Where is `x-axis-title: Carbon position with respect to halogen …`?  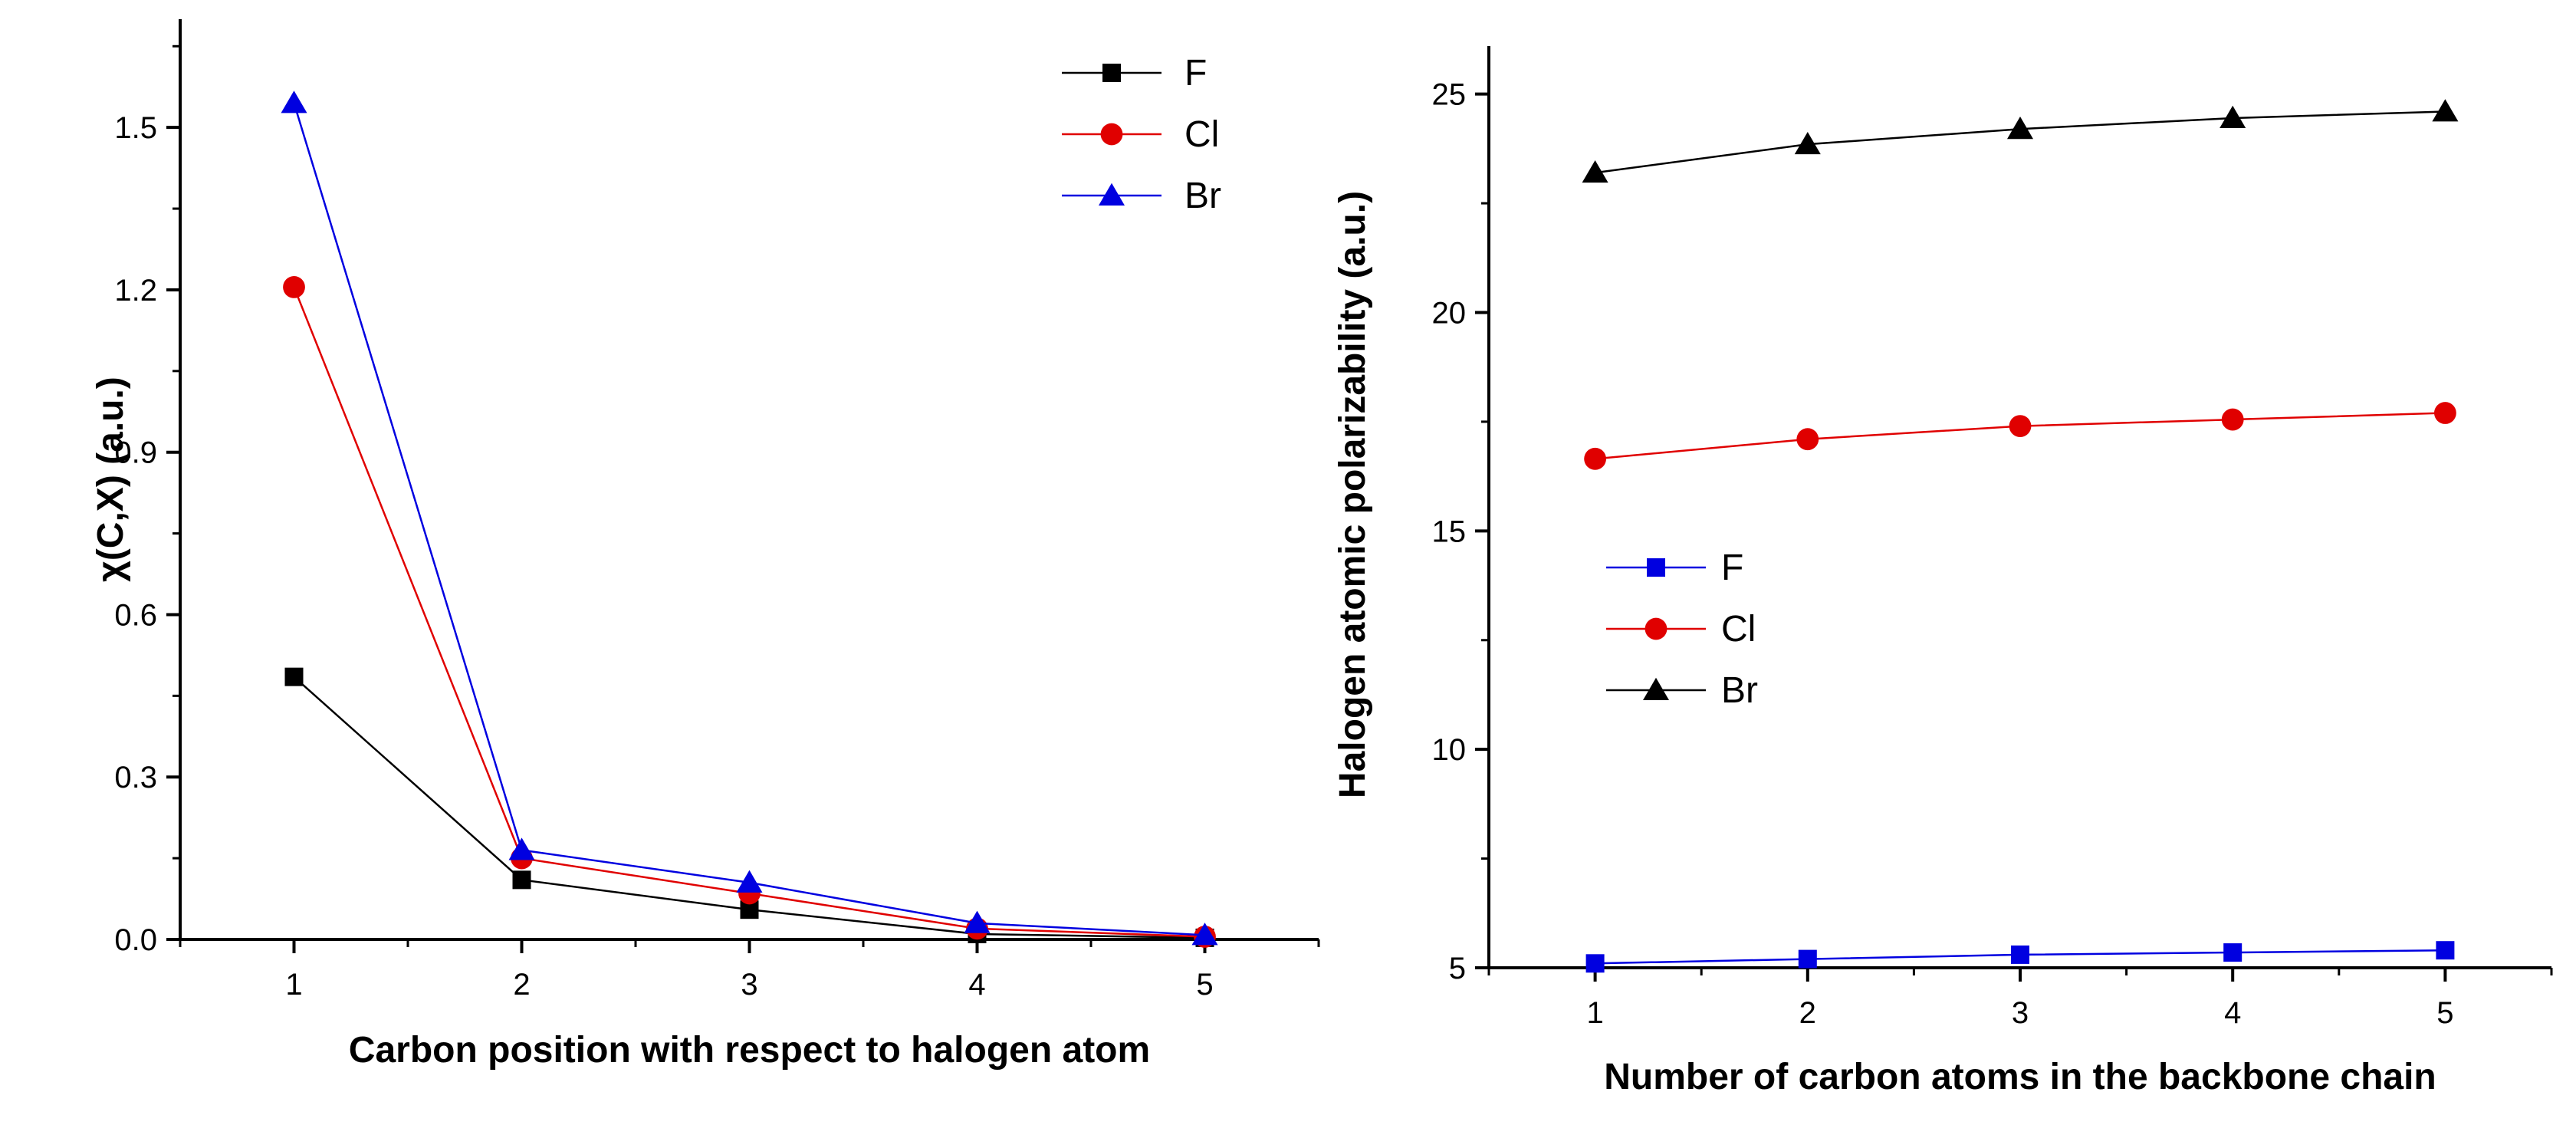
x-axis-title: Carbon position with respect to halogen … is located at coordinates (749, 1050).